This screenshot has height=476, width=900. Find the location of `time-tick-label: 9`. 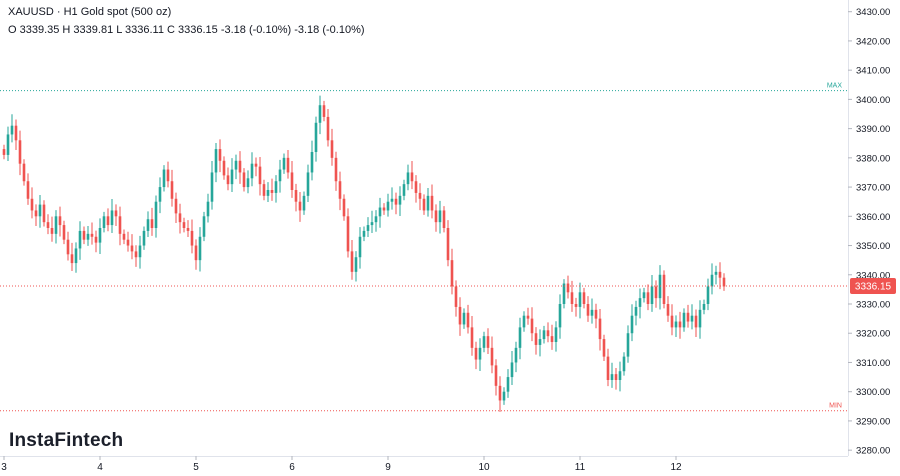

time-tick-label: 9 is located at coordinates (388, 467).